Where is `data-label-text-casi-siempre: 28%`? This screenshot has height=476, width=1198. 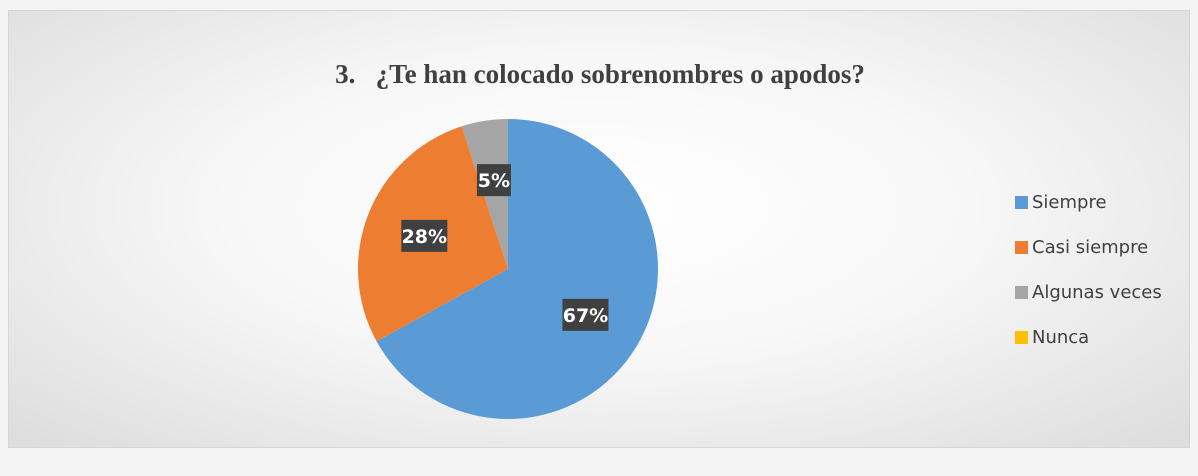 data-label-text-casi-siempre: 28% is located at coordinates (424, 237).